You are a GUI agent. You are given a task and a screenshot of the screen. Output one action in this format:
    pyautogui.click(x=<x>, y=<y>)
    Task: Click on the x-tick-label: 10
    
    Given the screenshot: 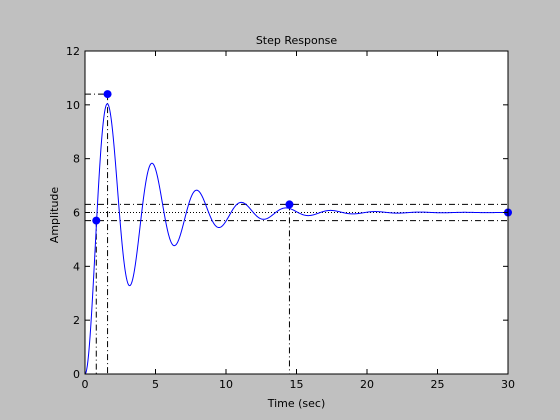 What is the action you would take?
    pyautogui.click(x=226, y=384)
    